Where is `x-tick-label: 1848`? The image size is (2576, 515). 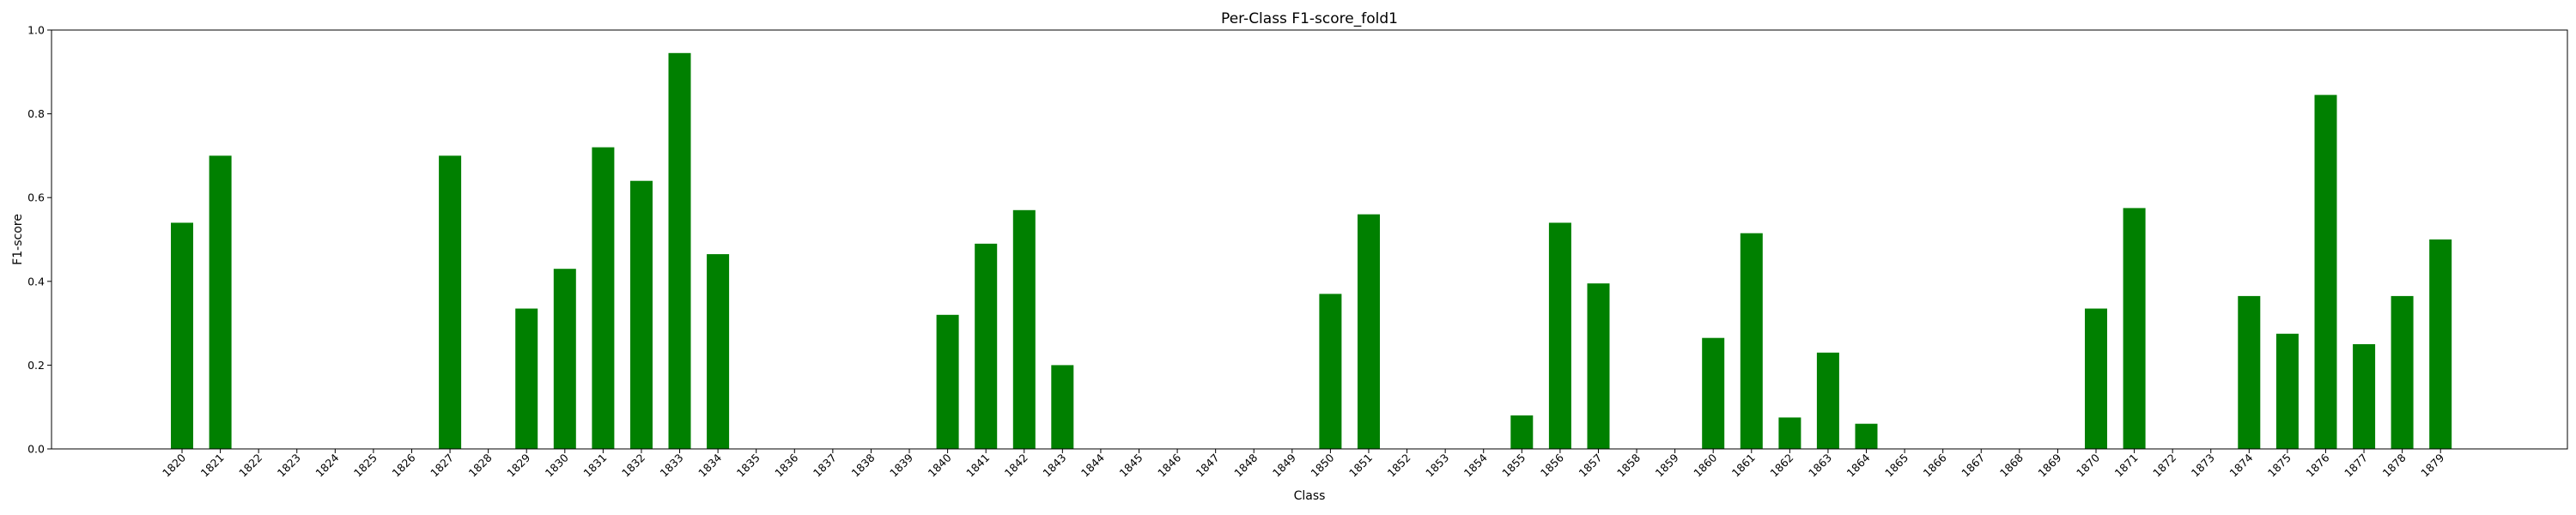 x-tick-label: 1848 is located at coordinates (1246, 465).